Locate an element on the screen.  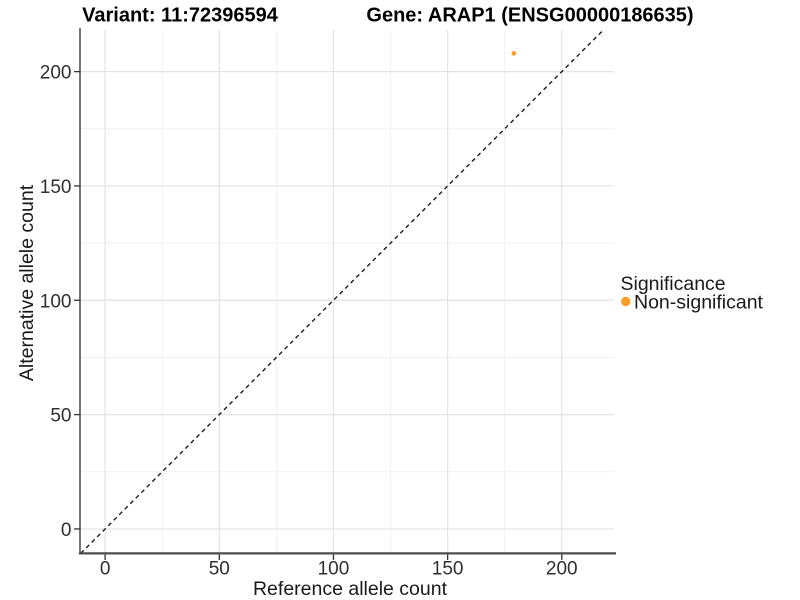
x-tick-label: 100 is located at coordinates (334, 569).